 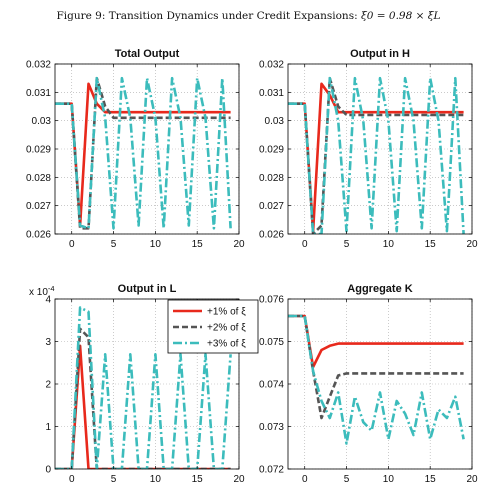 What do you see at coordinates (48, 342) in the screenshot?
I see `y-tick-label: 3` at bounding box center [48, 342].